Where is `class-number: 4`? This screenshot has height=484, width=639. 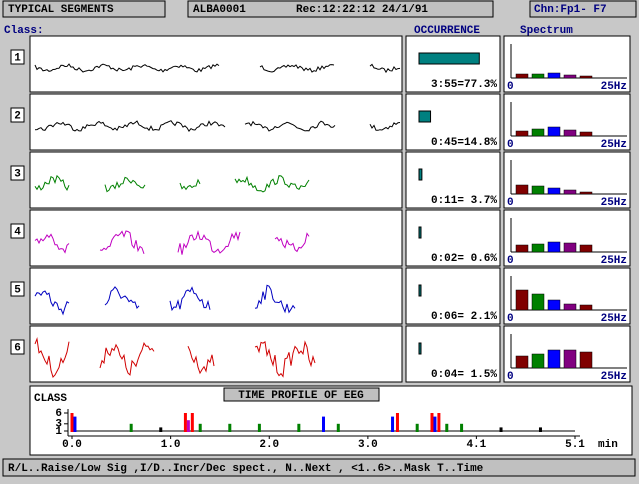 class-number: 4 is located at coordinates (17, 232).